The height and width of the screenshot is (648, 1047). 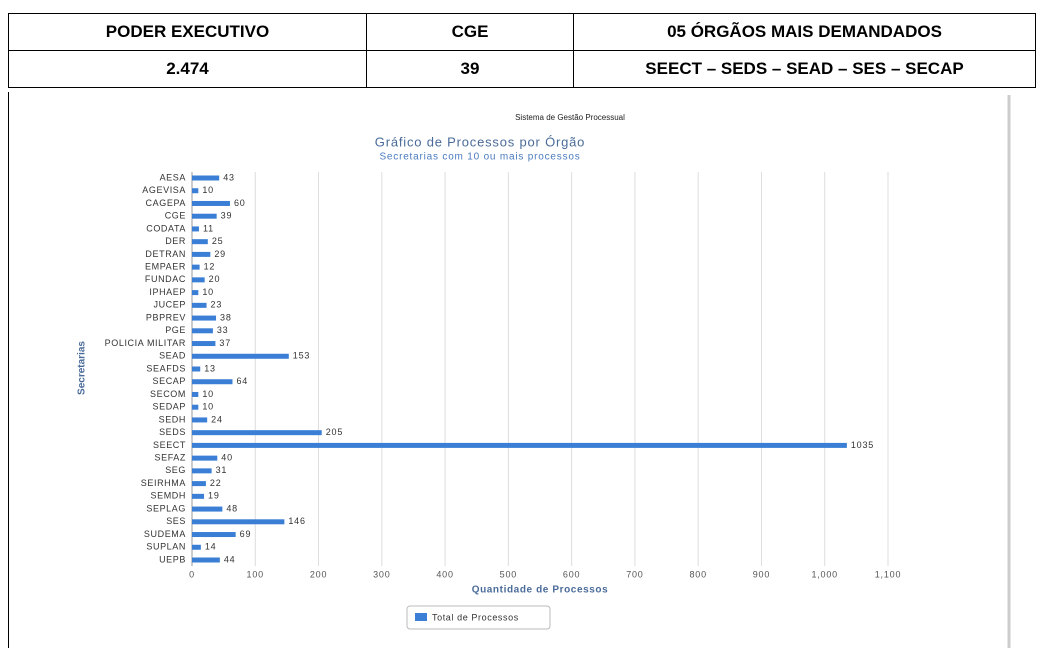 What do you see at coordinates (169, 407) in the screenshot?
I see `y-tick-label: SEDAP` at bounding box center [169, 407].